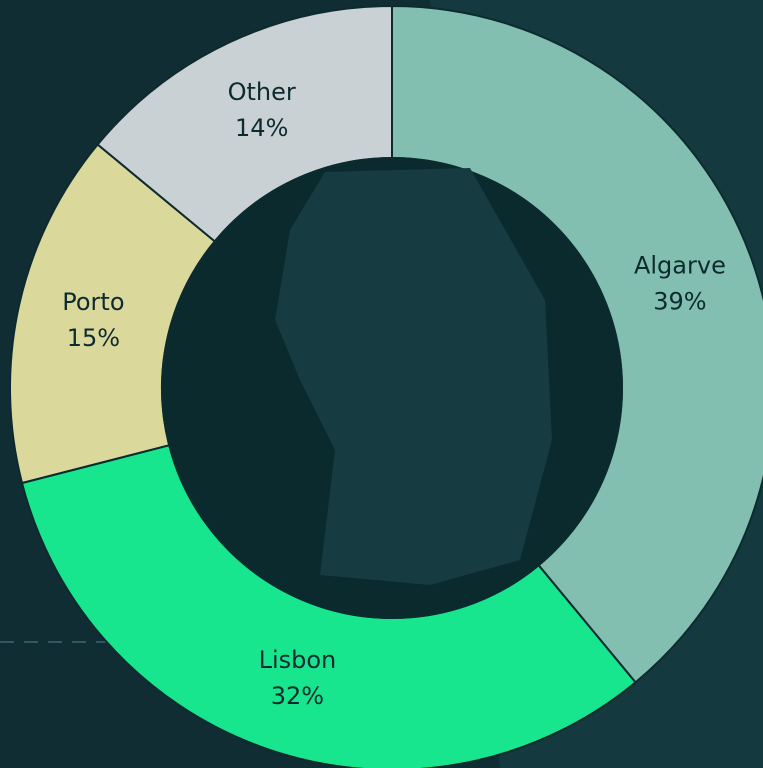  What do you see at coordinates (297, 696) in the screenshot?
I see `slice-value: 32%` at bounding box center [297, 696].